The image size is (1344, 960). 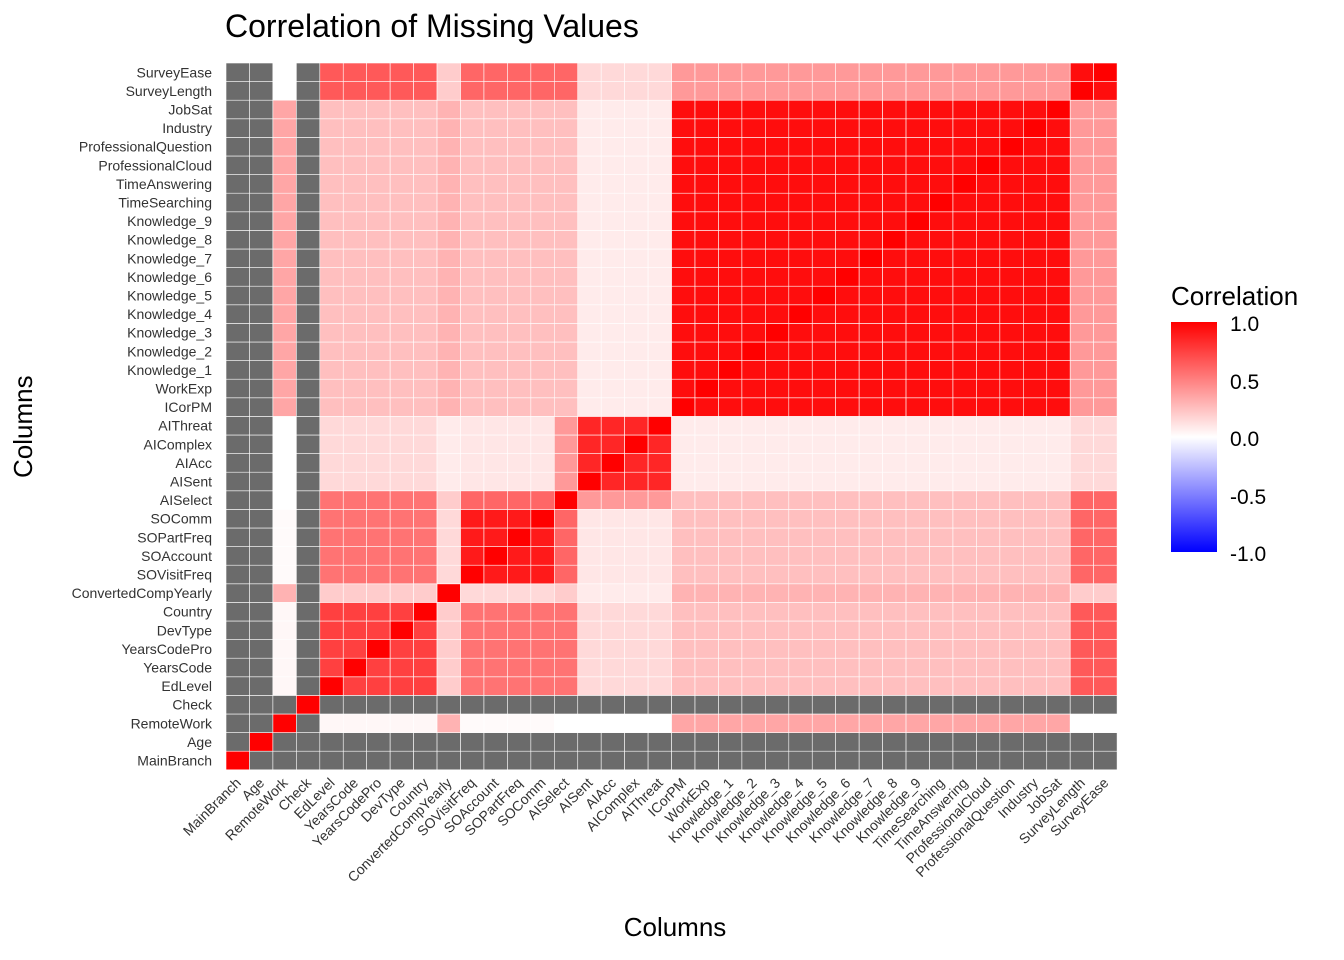 What do you see at coordinates (169, 240) in the screenshot?
I see `y-tick-label: Knowledge_8` at bounding box center [169, 240].